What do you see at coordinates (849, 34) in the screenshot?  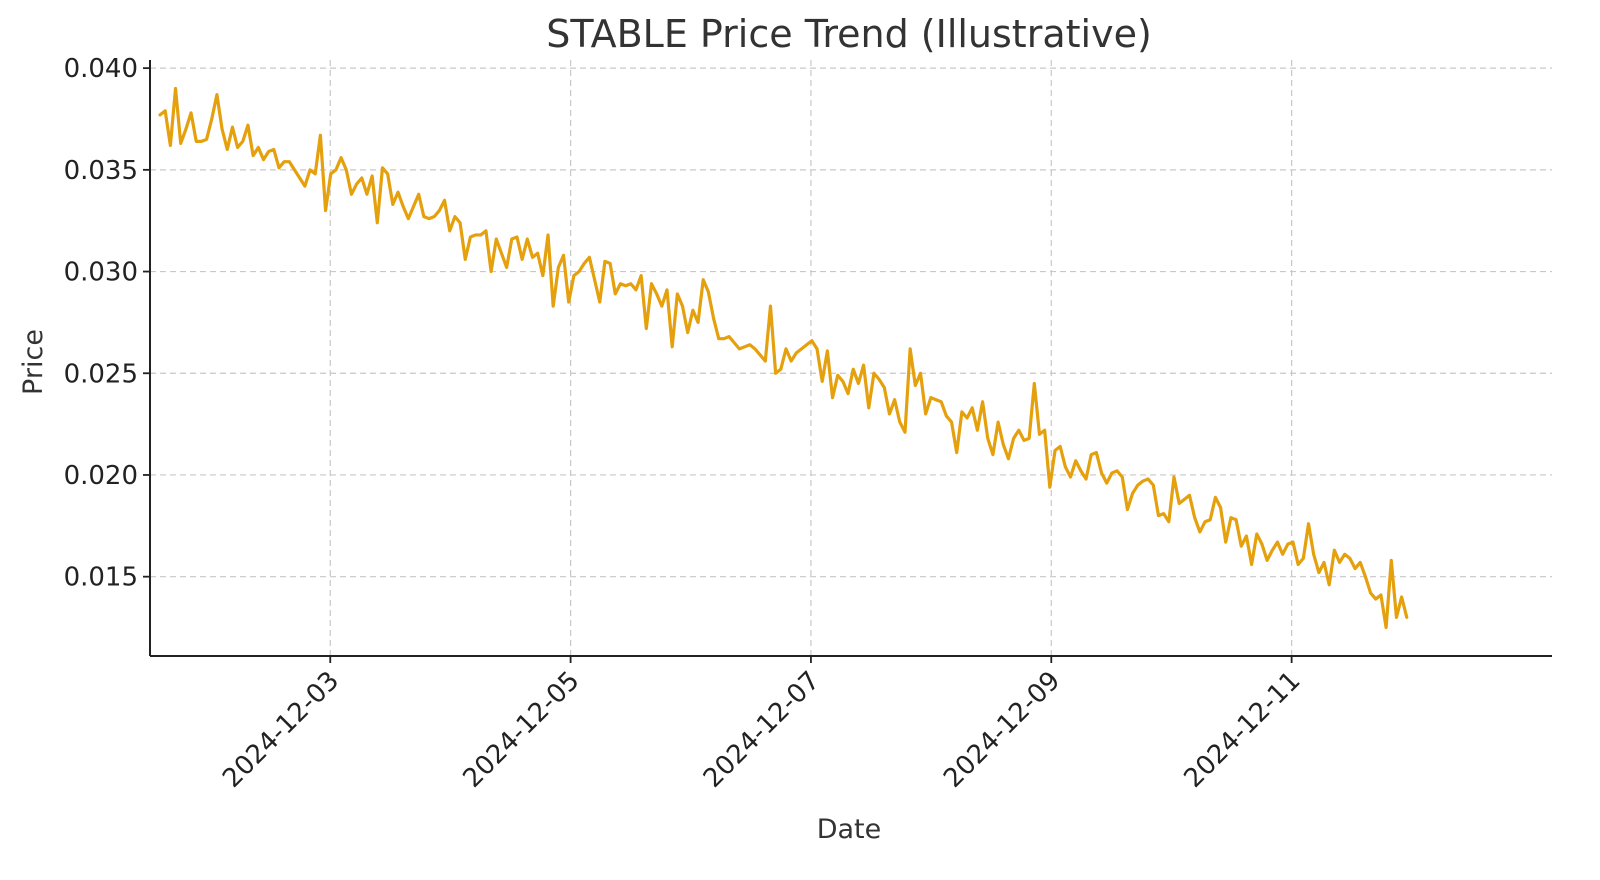 I see `chart-title: STABLE Price Trend (Illustrative)` at bounding box center [849, 34].